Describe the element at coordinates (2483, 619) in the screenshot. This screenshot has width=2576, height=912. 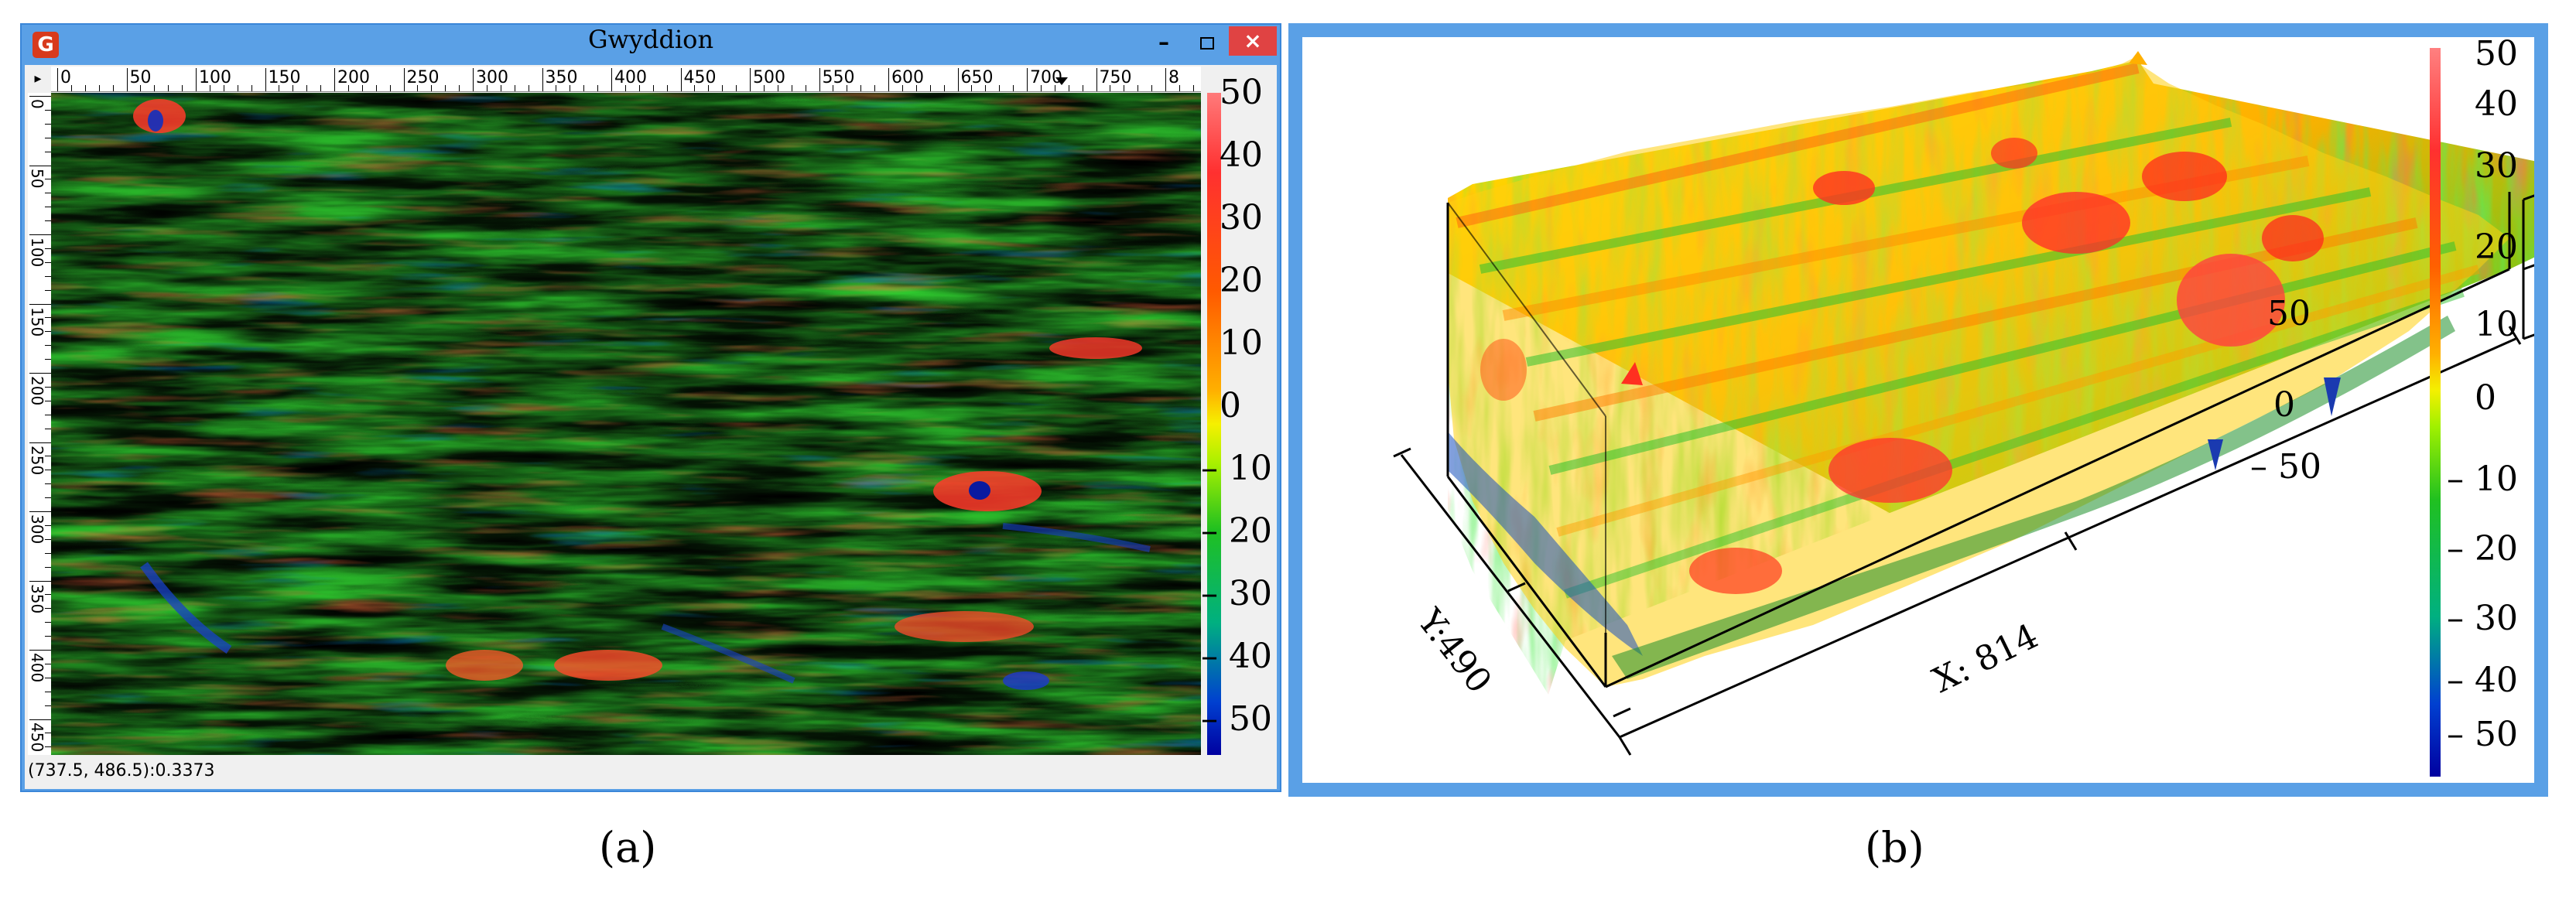
I see `scale-label-b: – 30` at that location.